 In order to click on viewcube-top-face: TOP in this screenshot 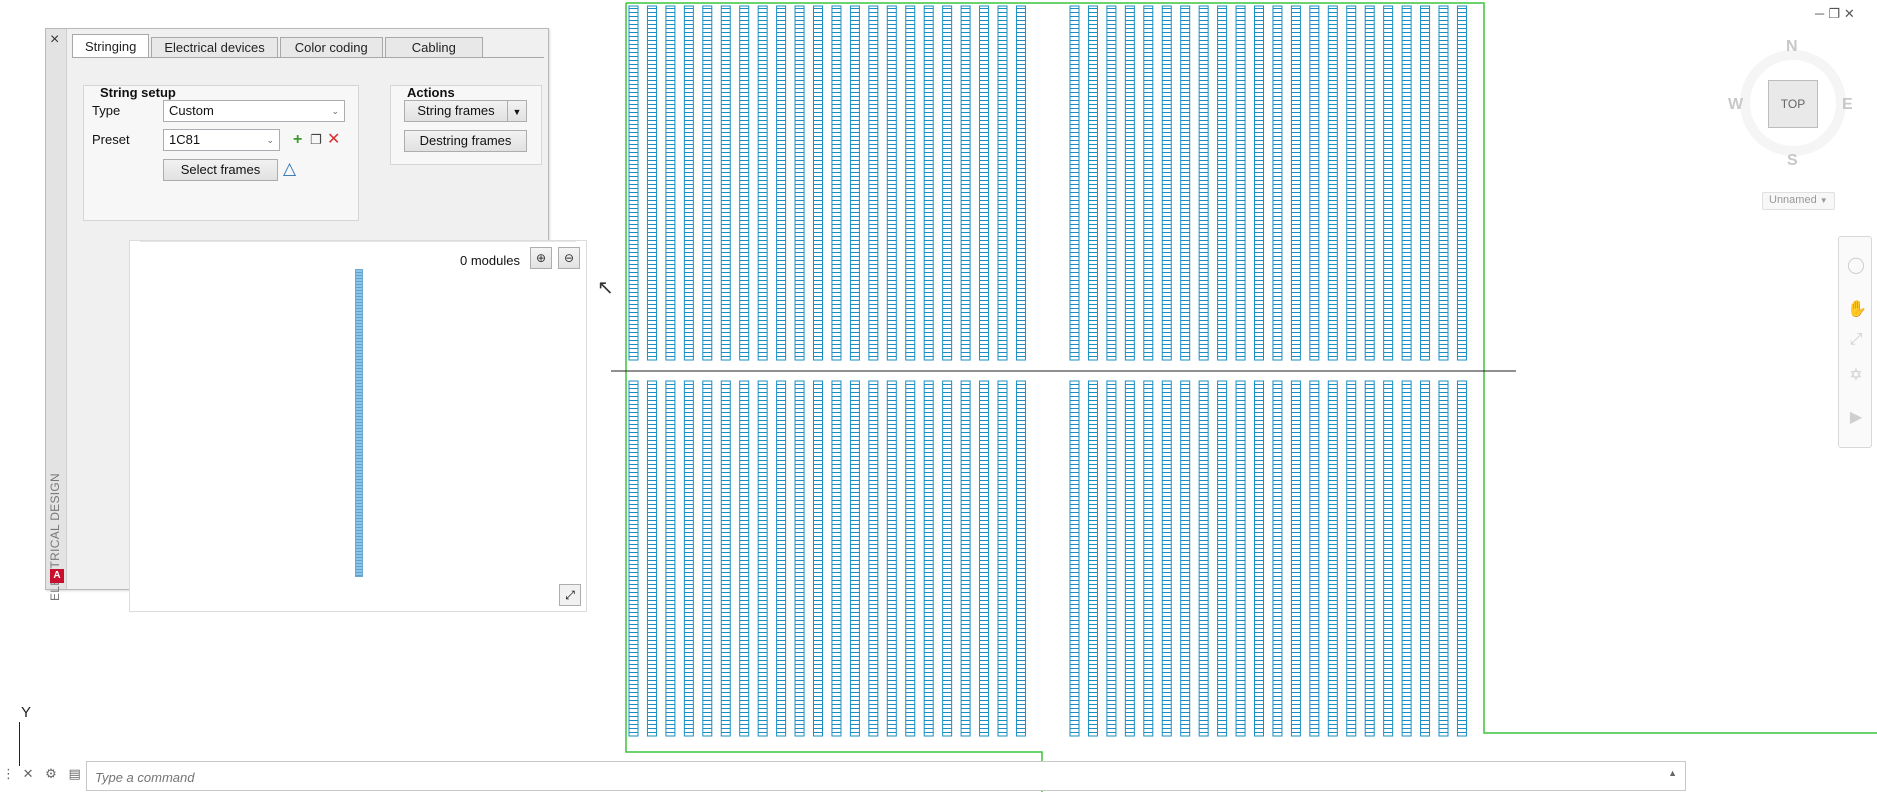, I will do `click(1793, 104)`.